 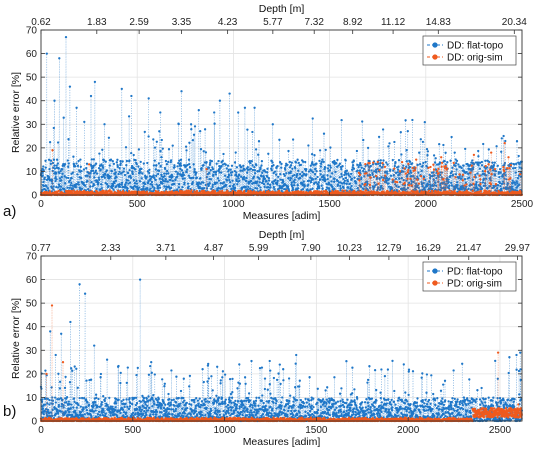 What do you see at coordinates (34, 196) in the screenshot?
I see `y-tick-label: 0` at bounding box center [34, 196].